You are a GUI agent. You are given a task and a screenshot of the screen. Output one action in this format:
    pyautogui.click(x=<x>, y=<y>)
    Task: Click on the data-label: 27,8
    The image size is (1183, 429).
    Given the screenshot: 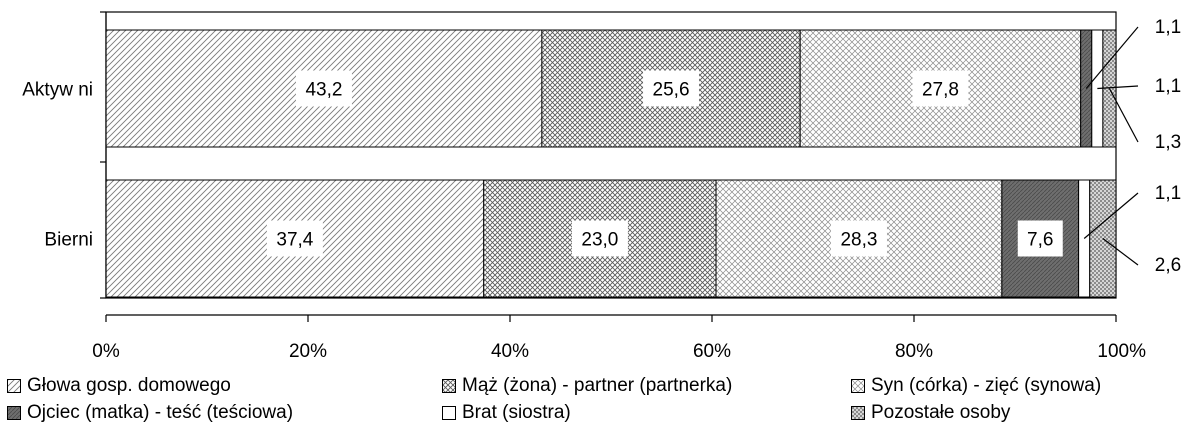 What is the action you would take?
    pyautogui.click(x=940, y=90)
    